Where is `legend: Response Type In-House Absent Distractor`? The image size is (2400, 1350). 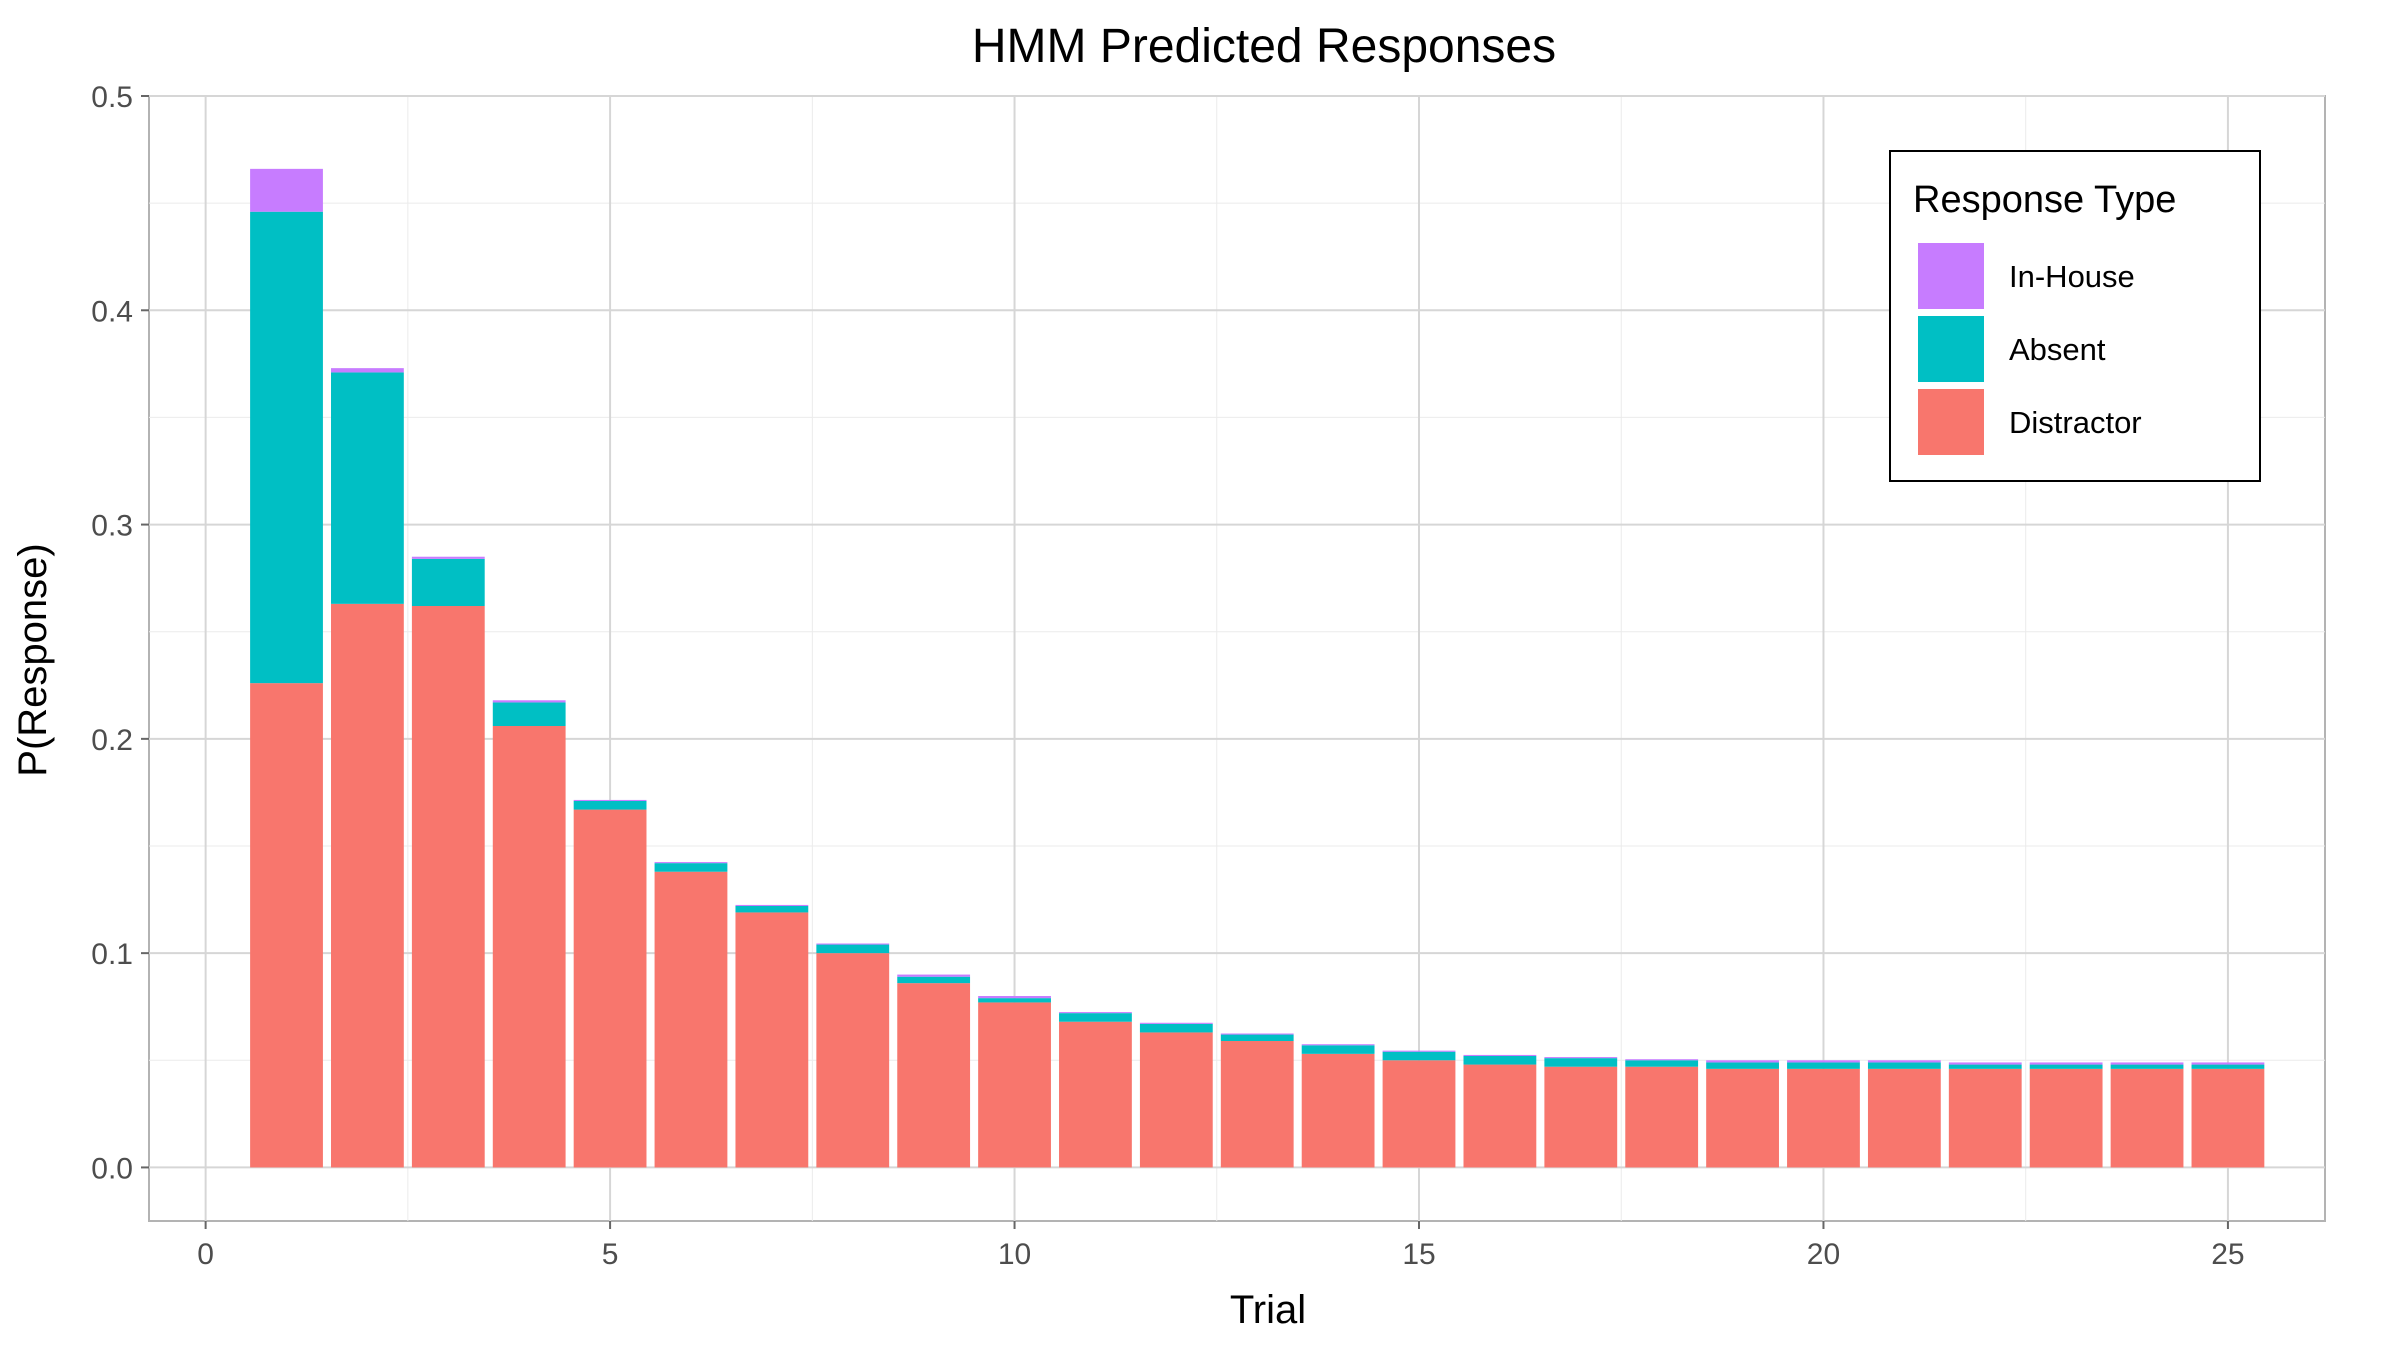
legend: Response Type In-House Absent Distractor is located at coordinates (2075, 316).